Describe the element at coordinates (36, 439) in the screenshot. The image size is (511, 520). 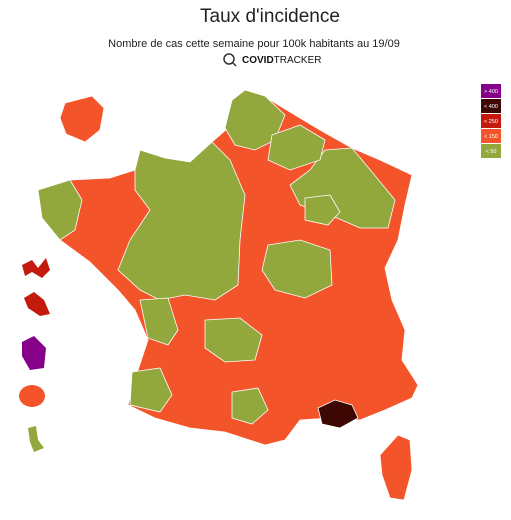
I see `mayotte` at that location.